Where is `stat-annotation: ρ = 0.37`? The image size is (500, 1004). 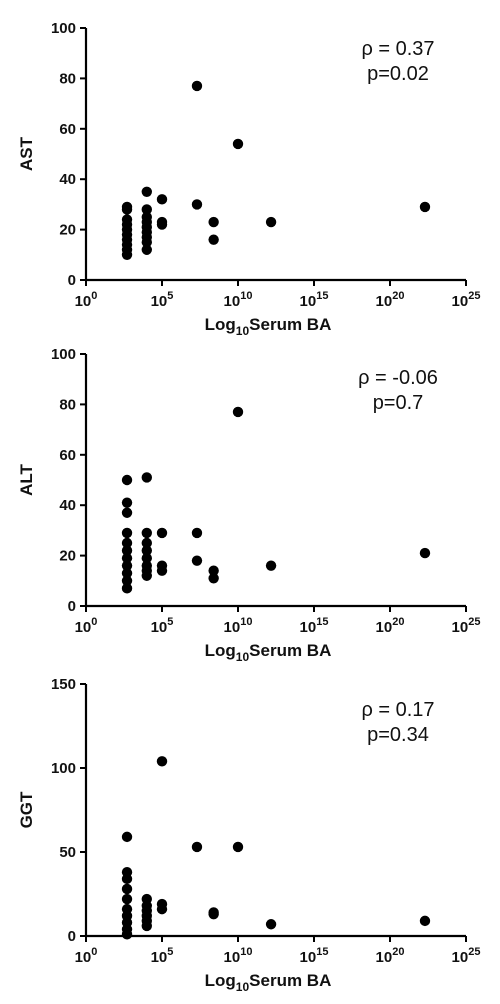
stat-annotation: ρ = 0.37 is located at coordinates (397, 49).